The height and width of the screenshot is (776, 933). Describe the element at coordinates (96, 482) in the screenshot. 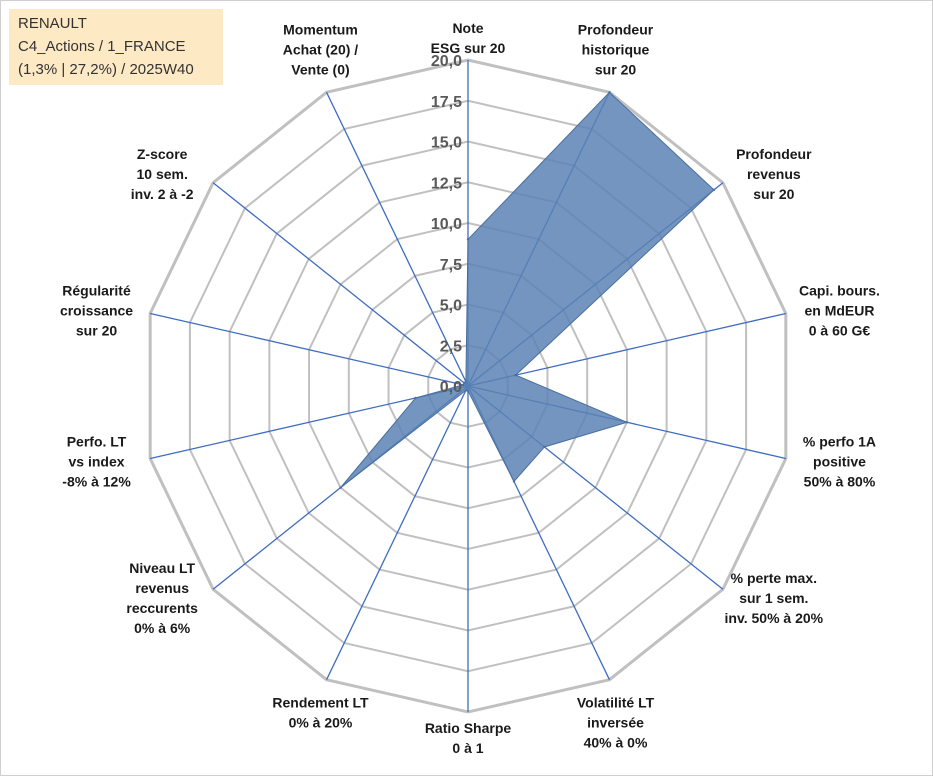

I see `axis-label-line: -8% à 12%` at that location.